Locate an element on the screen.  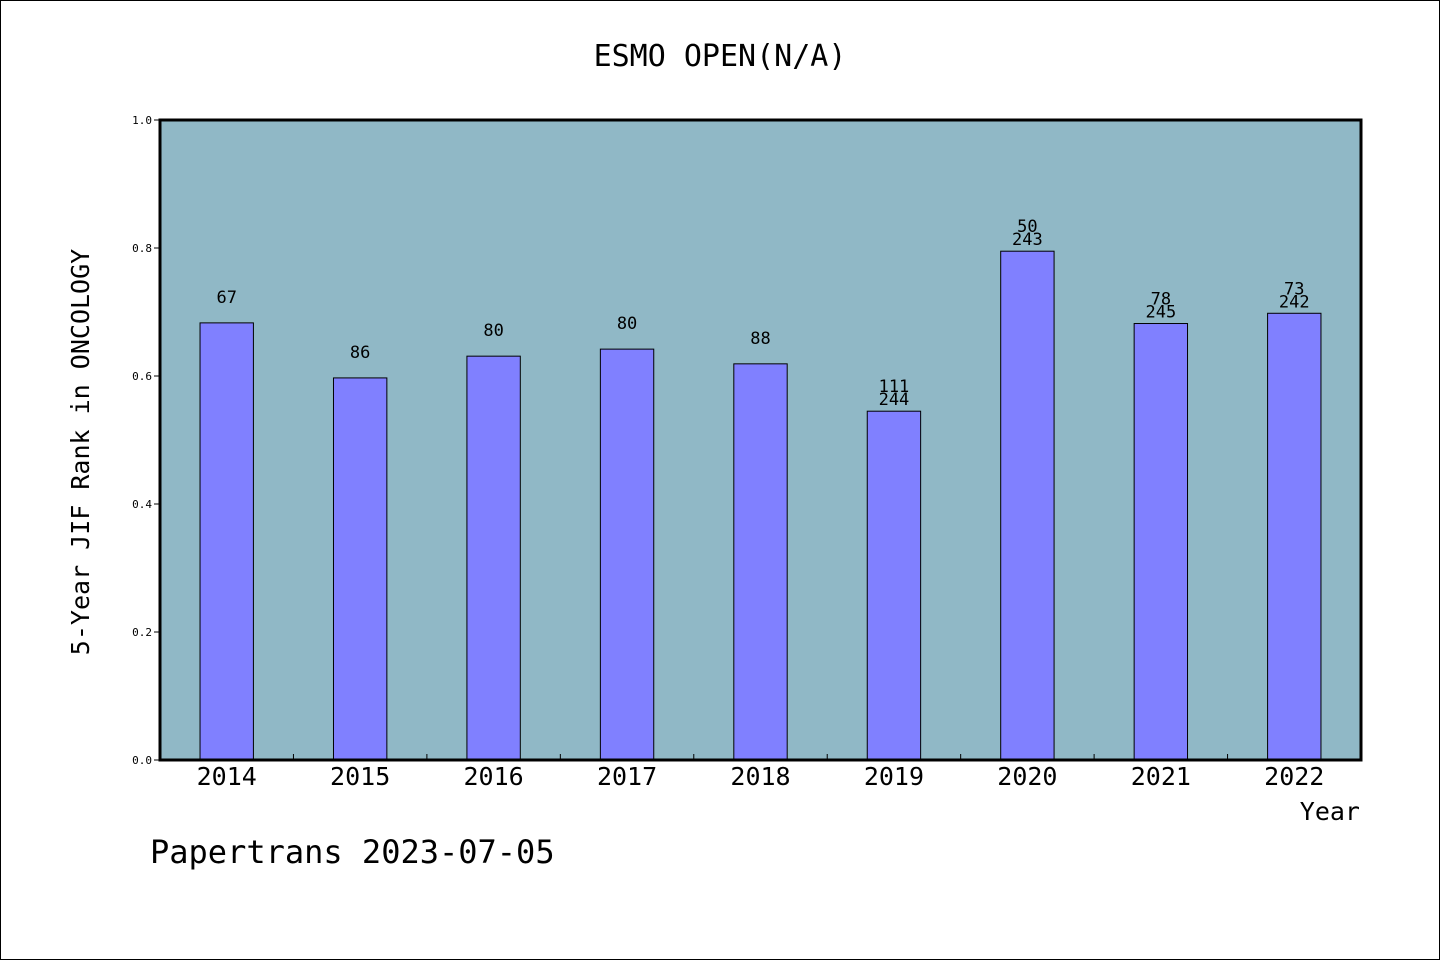
x-tick-label-2017: 2017 is located at coordinates (627, 776).